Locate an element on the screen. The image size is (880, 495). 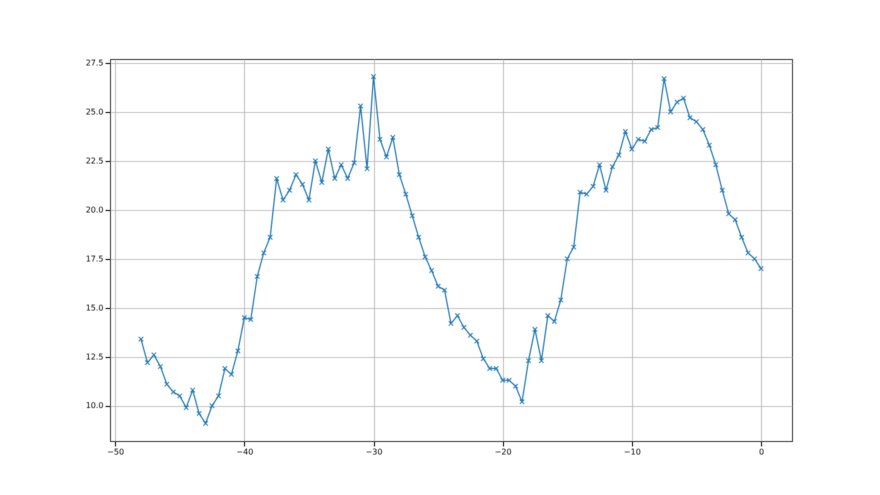
y-tick-label: 15.0 is located at coordinates (95, 307).